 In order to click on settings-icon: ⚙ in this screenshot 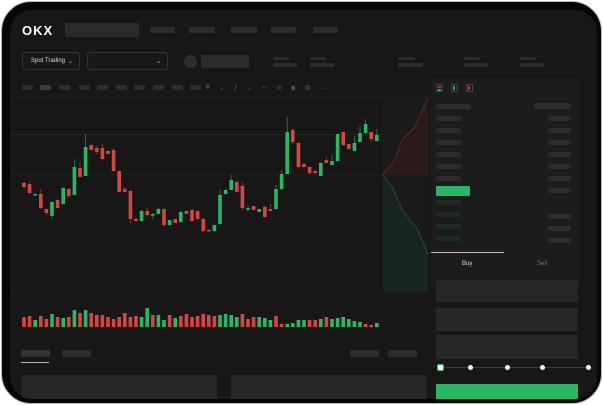, I will do `click(307, 88)`.